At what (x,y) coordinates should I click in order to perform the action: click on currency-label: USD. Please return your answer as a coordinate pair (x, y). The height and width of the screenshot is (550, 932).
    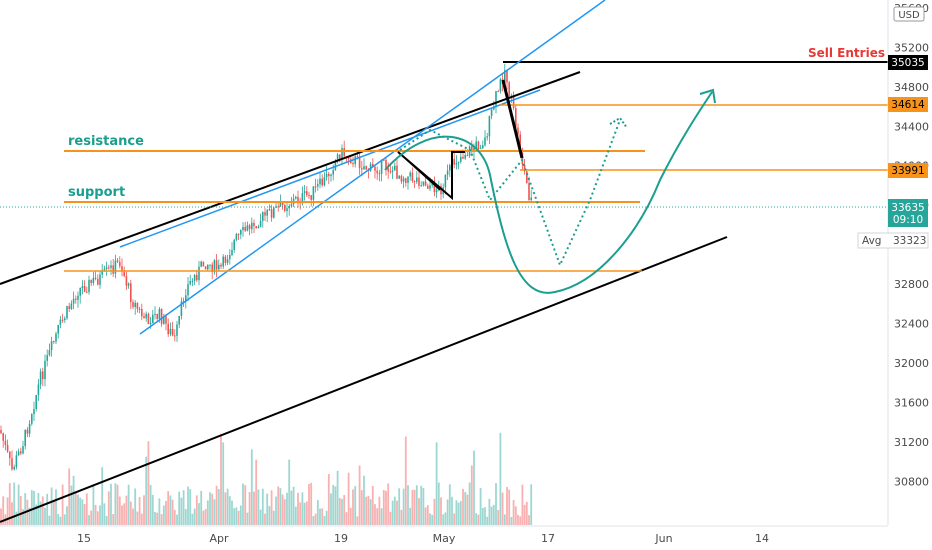
    Looking at the image, I should click on (909, 15).